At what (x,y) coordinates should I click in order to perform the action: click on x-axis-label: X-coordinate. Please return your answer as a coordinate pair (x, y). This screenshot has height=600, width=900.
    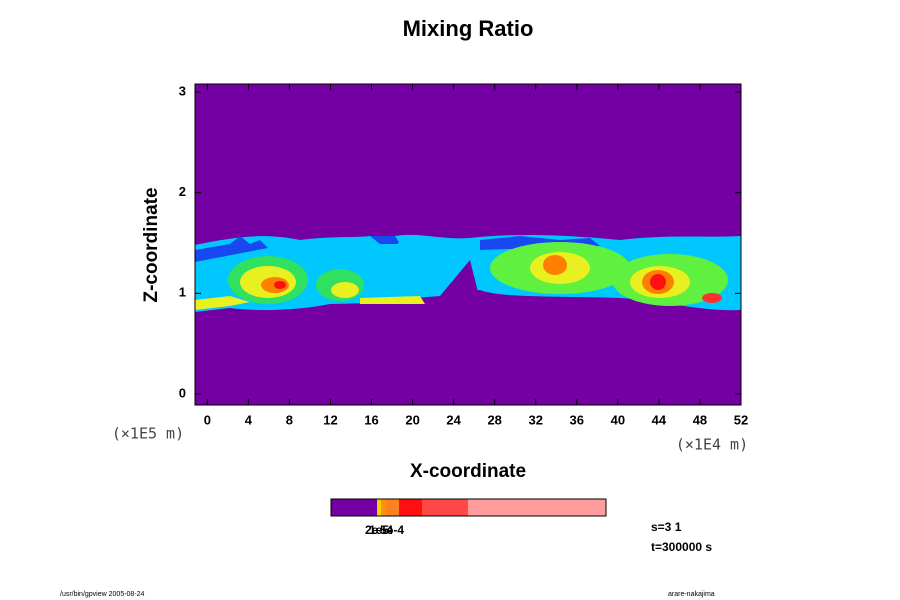
    Looking at the image, I should click on (468, 471).